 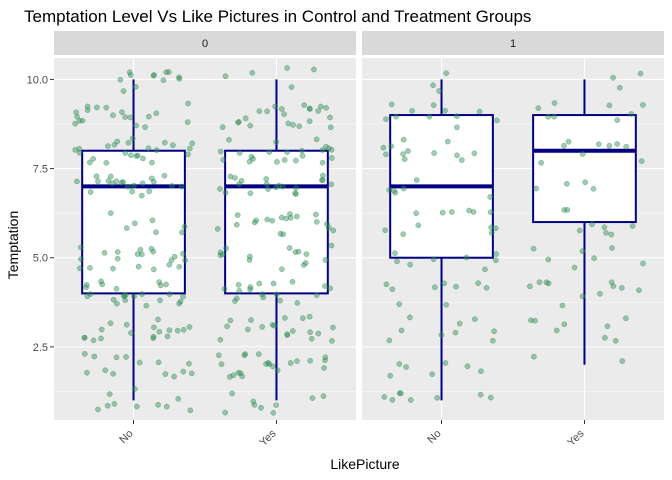 I want to click on x-tick-label: Yes, so click(x=576, y=438).